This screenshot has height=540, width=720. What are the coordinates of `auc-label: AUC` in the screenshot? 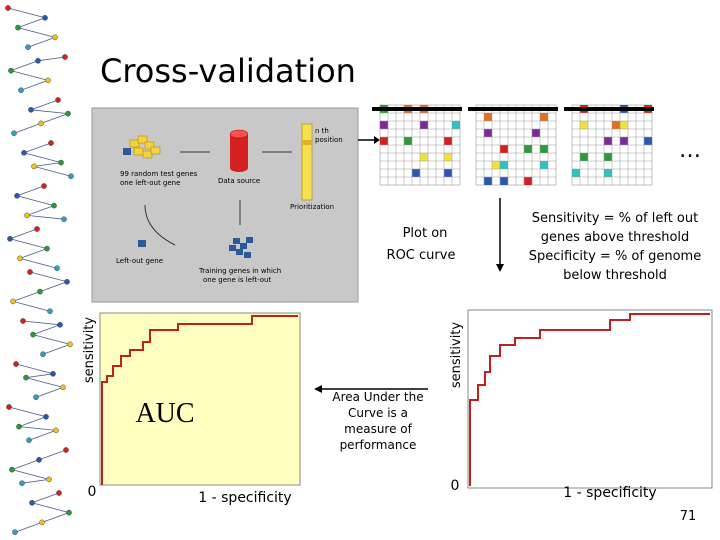 It's located at (164, 413).